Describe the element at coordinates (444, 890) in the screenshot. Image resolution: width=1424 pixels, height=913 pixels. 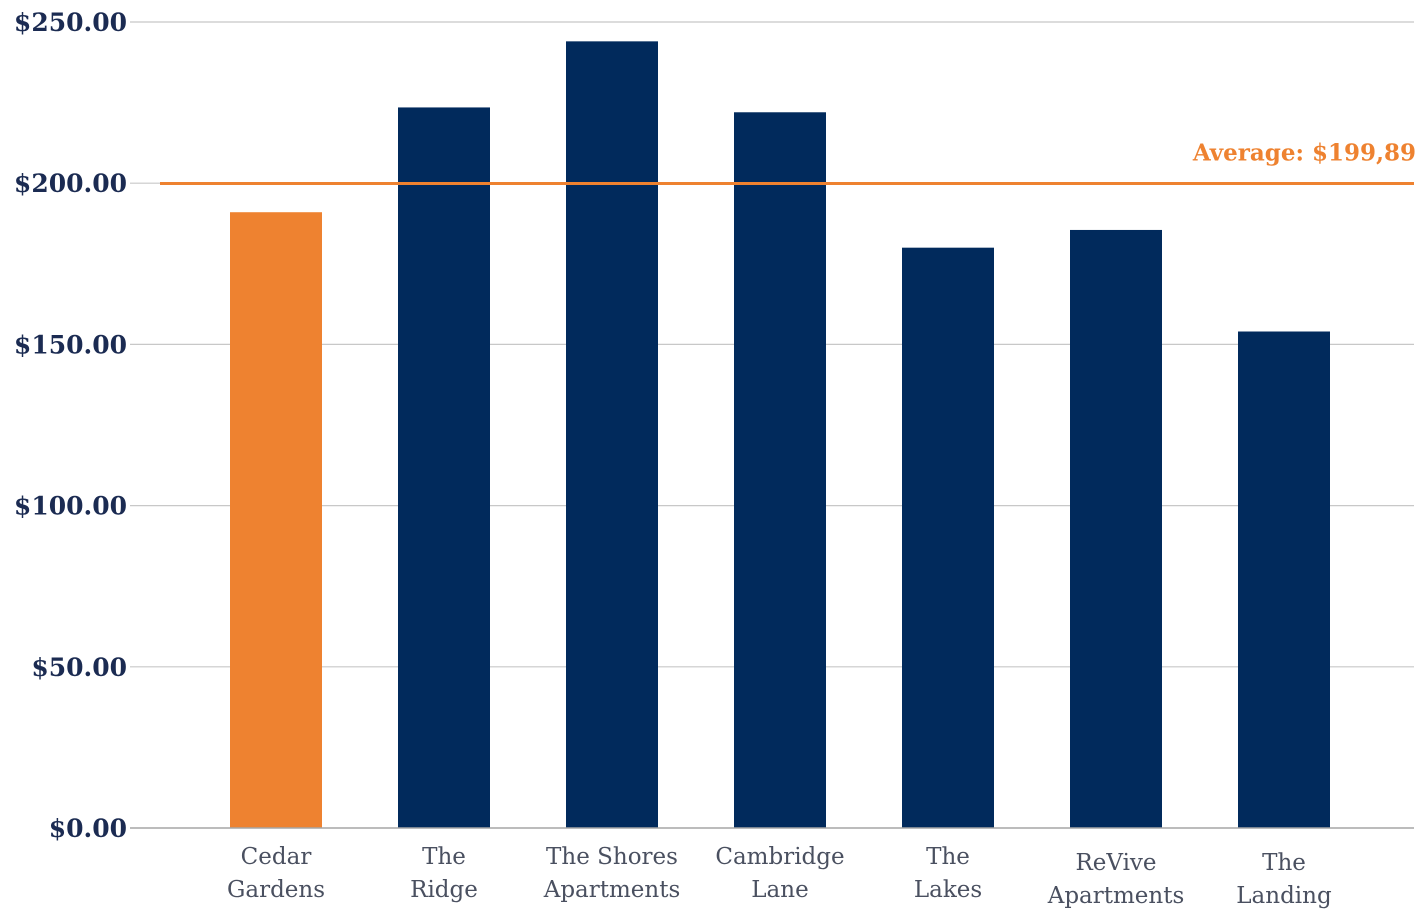
I see `x-tick-label: Ridge` at that location.